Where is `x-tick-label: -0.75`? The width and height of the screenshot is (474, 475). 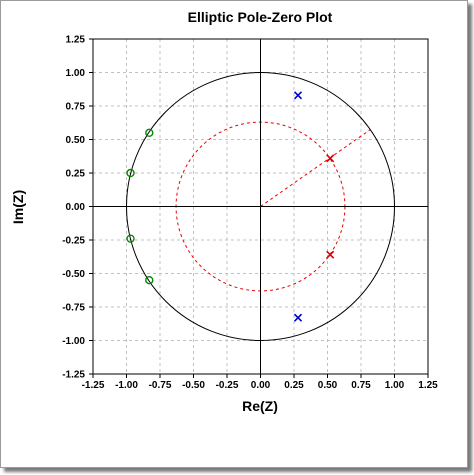 x-tick-label: -0.75 is located at coordinates (160, 385).